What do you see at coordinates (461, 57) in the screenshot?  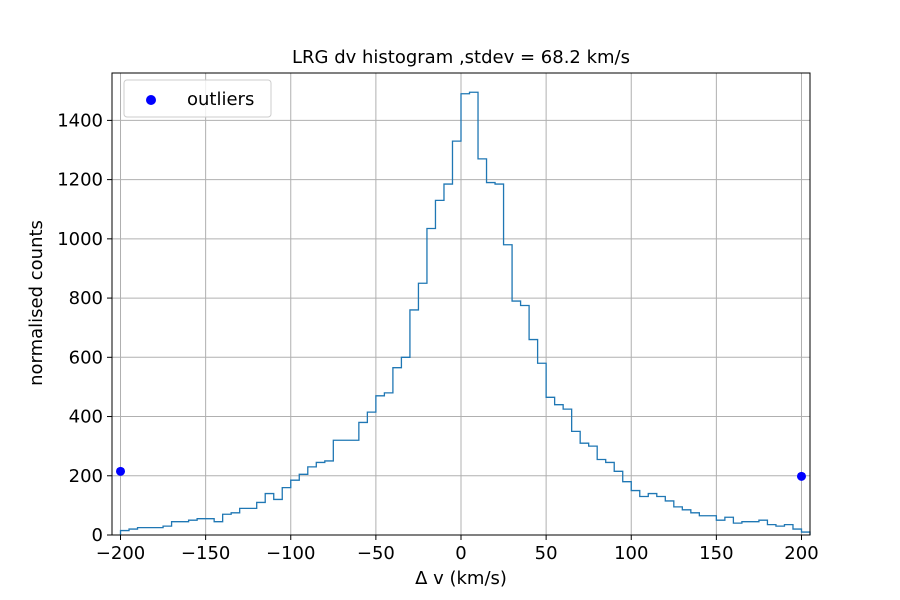 I see `chart-title: LRG dv histogram ,stdev = 68.2 km/s` at bounding box center [461, 57].